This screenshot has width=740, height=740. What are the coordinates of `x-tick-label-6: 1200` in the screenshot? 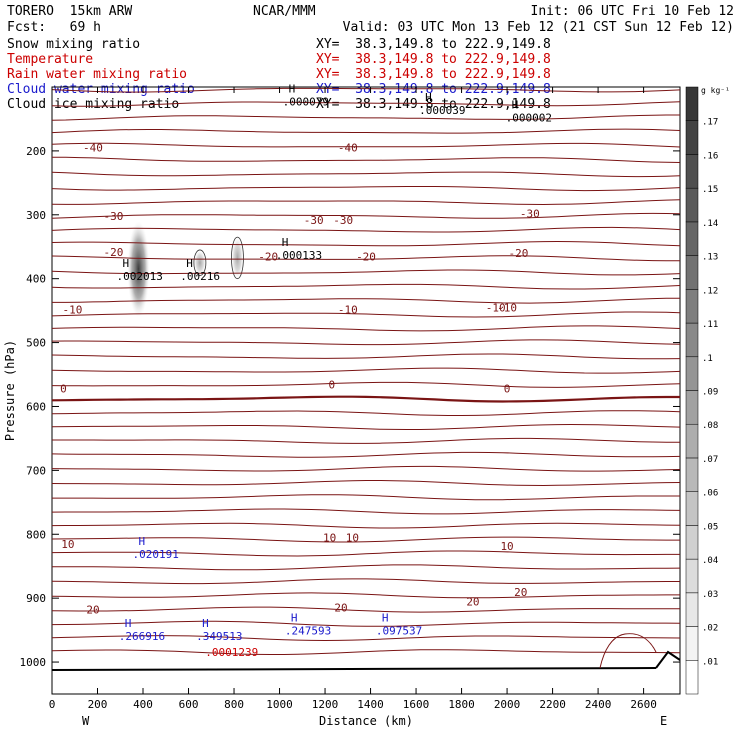 It's located at (325, 704).